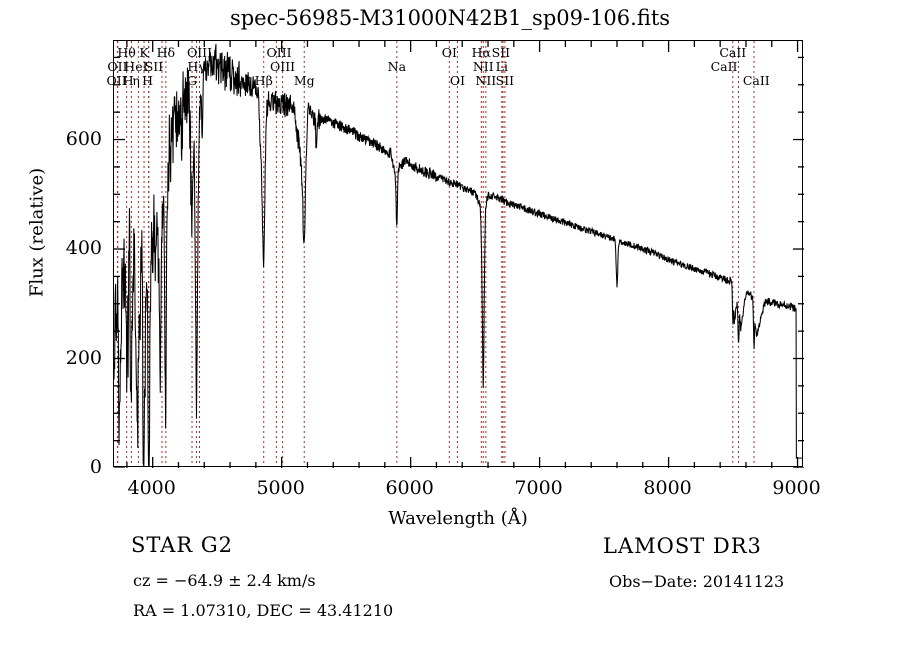 The image size is (900, 649). Describe the element at coordinates (144, 52) in the screenshot. I see `spectral-line-label: K` at that location.